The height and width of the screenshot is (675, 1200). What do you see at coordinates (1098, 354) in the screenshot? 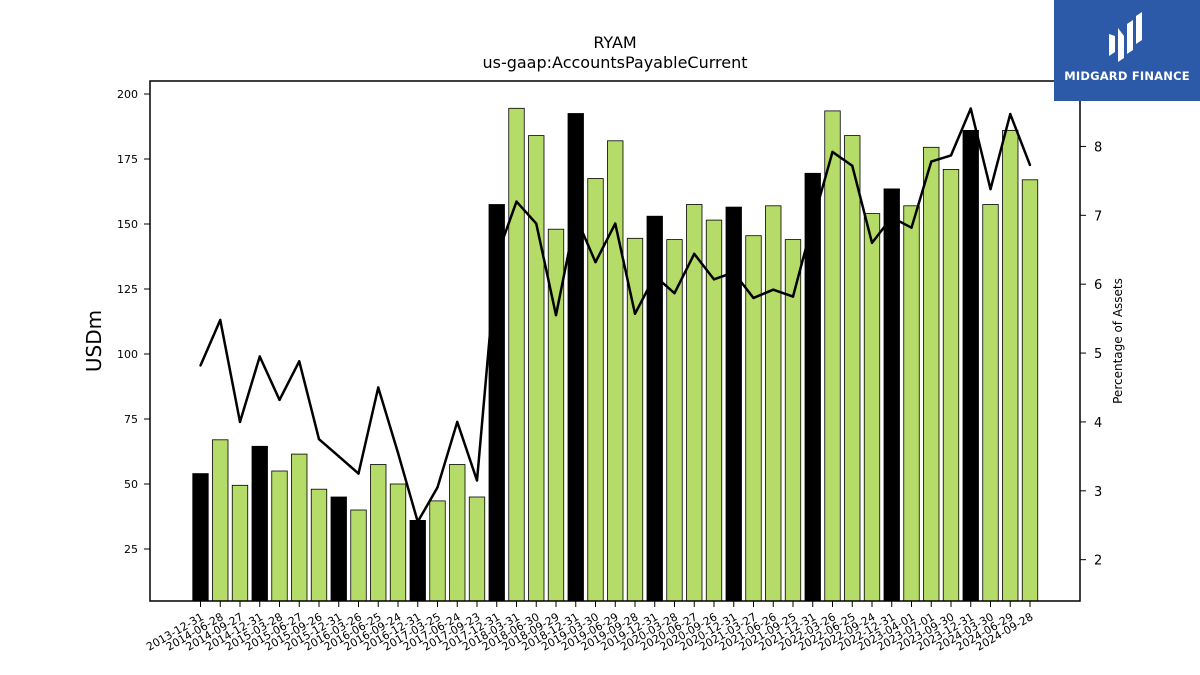
I see `y2-tick-label: 5` at bounding box center [1098, 354].